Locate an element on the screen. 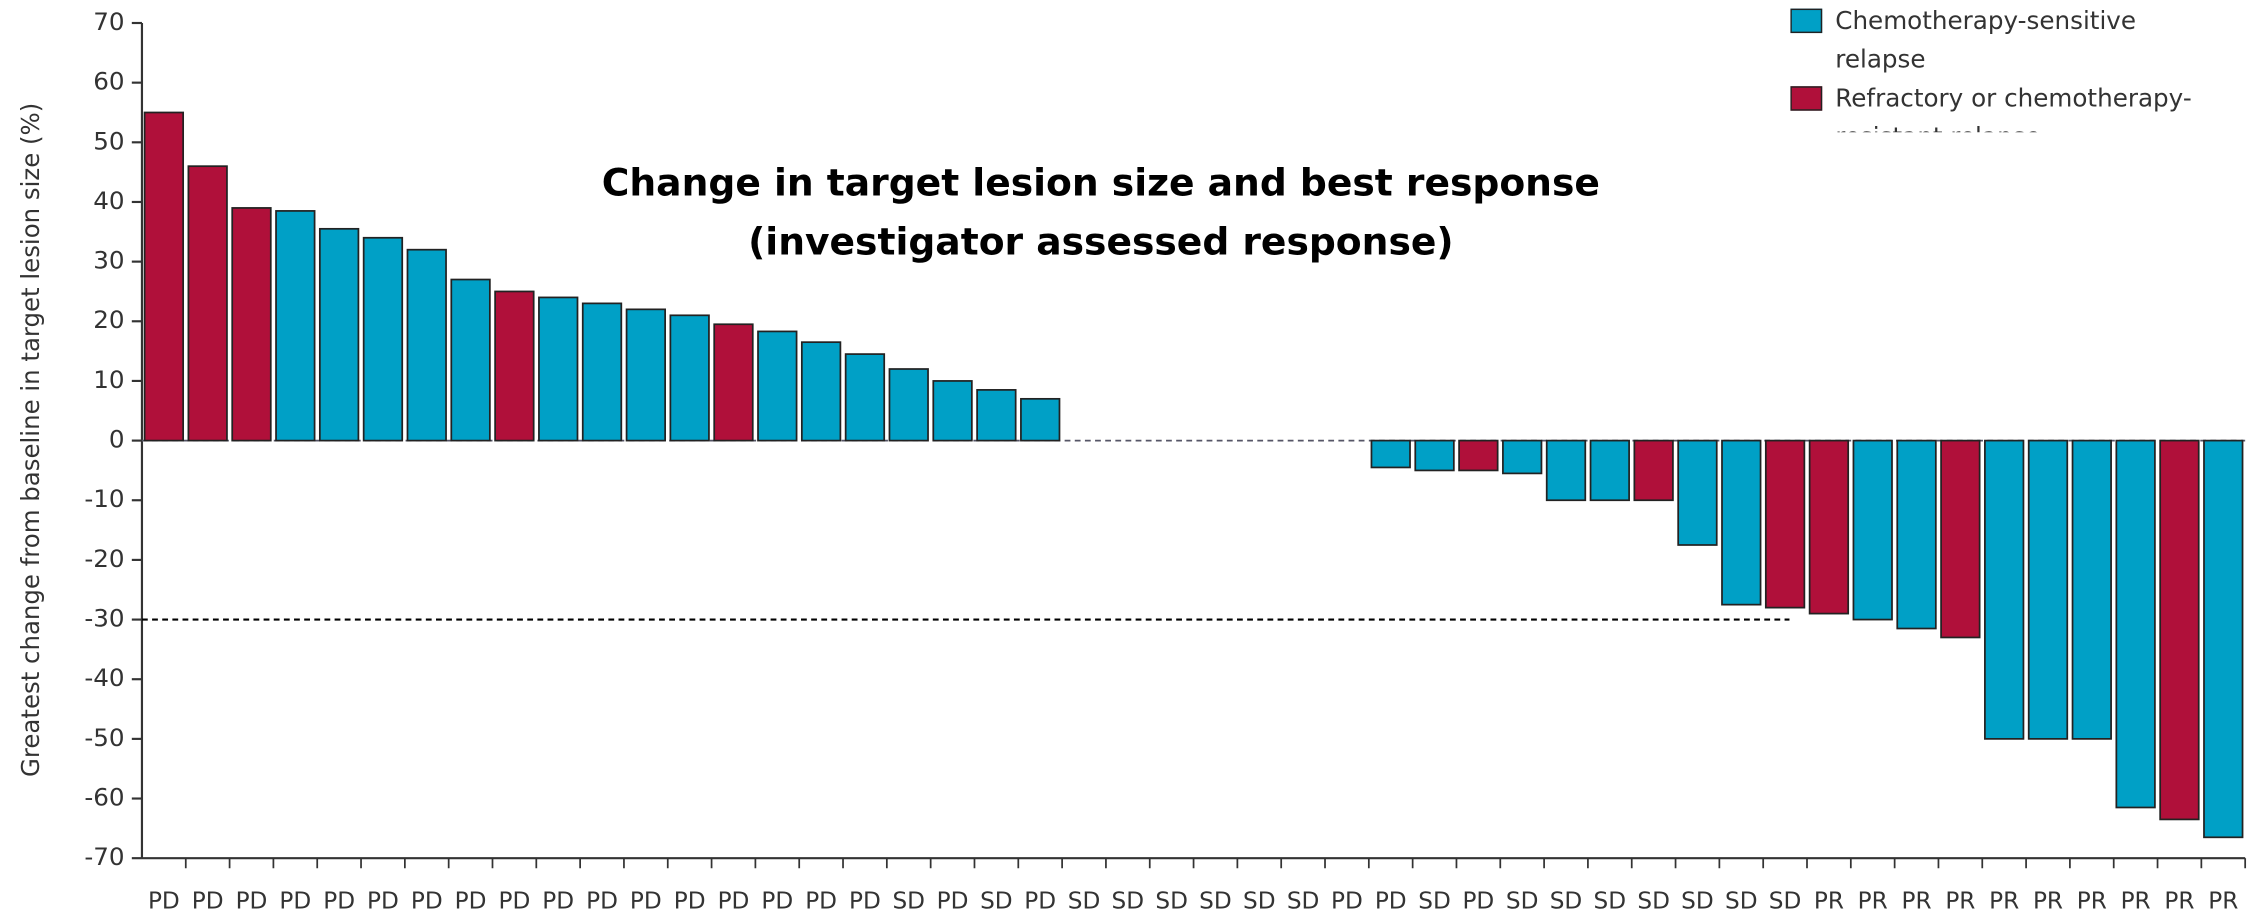 The width and height of the screenshot is (2264, 920). y-tick-label: -60 is located at coordinates (104, 797).